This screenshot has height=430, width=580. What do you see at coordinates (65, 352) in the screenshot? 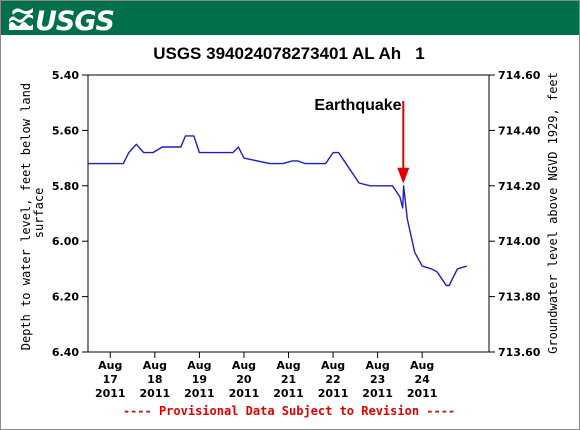
I see `left-tick-label: 6.40` at bounding box center [65, 352].